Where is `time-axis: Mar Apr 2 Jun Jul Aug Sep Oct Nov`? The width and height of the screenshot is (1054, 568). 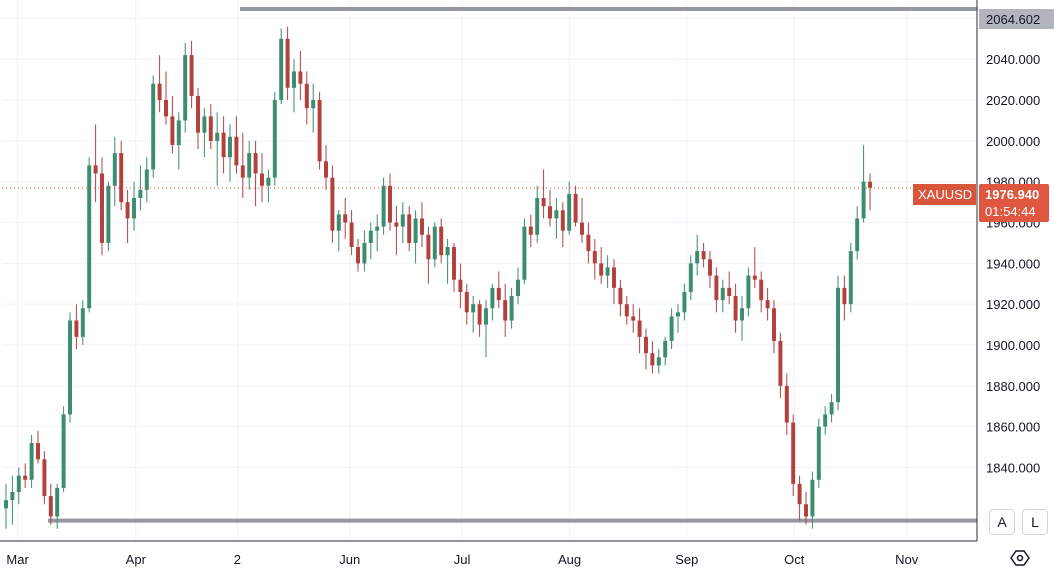 time-axis: Mar Apr 2 Jun Jul Aug Sep Oct Nov is located at coordinates (462, 559).